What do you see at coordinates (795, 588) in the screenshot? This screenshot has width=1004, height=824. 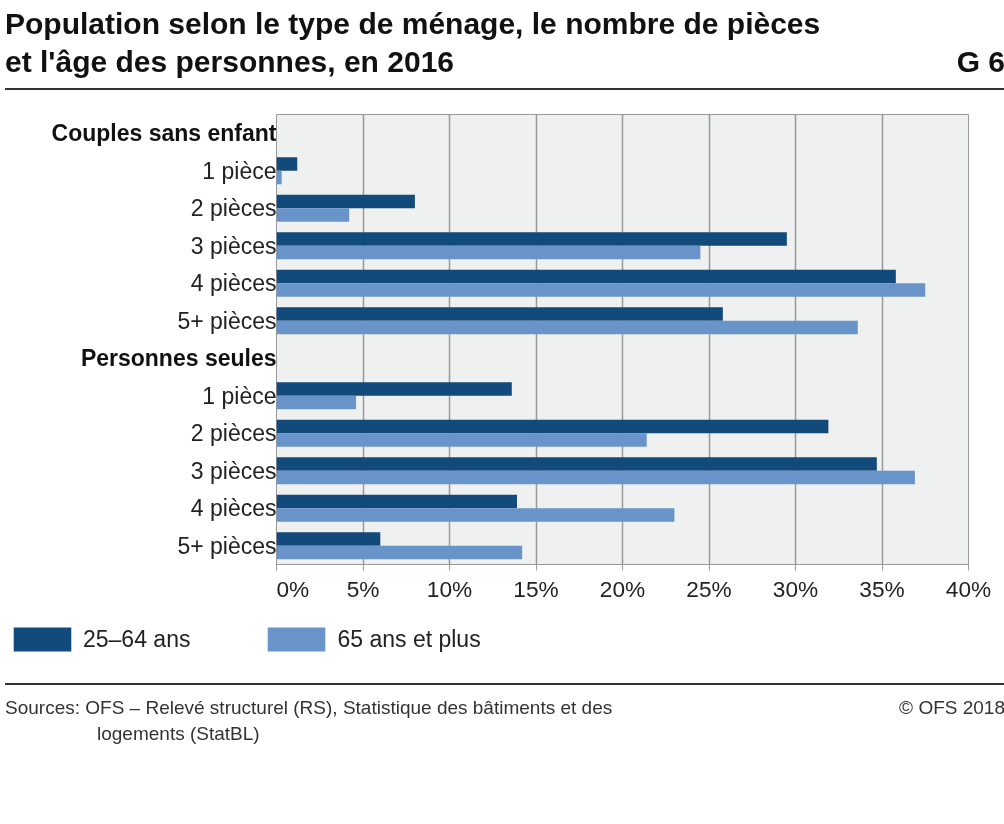 I see `x-tick-label: 30%` at bounding box center [795, 588].